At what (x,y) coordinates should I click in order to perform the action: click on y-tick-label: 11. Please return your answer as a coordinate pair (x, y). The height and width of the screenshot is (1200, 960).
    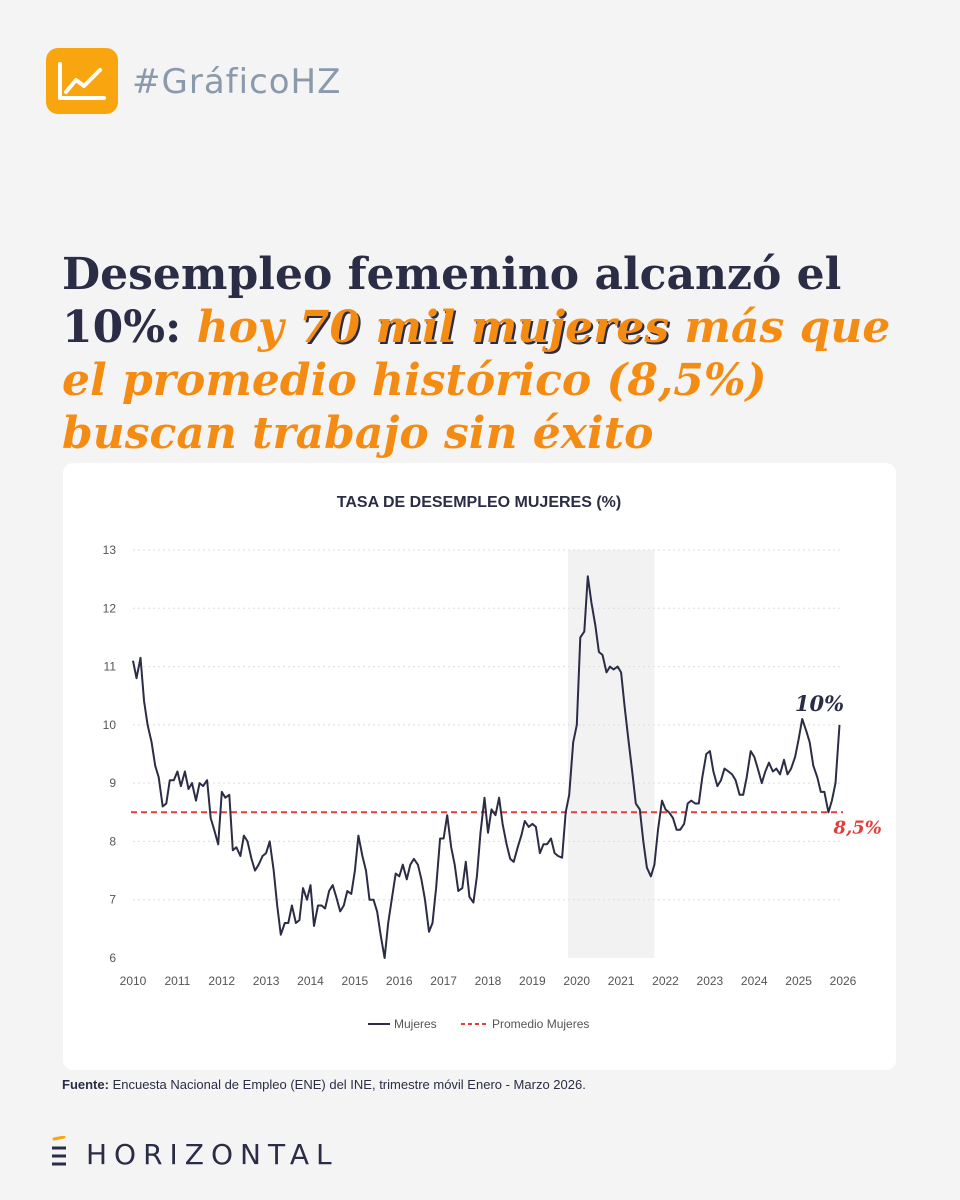
    Looking at the image, I should click on (110, 667).